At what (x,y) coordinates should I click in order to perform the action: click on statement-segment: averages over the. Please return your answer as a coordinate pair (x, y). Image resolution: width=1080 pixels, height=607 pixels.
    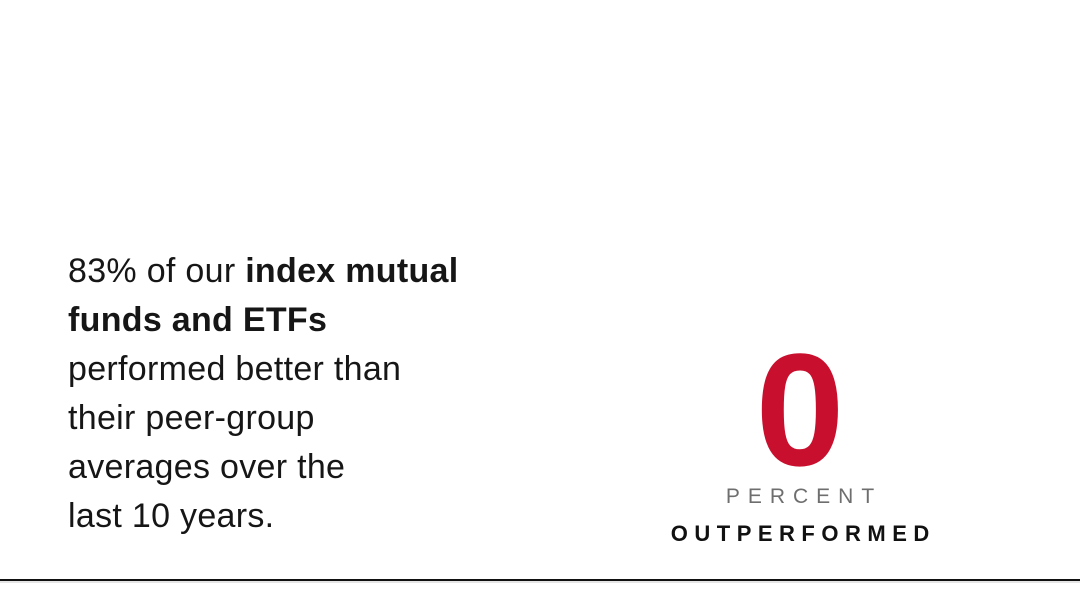
    Looking at the image, I should click on (207, 467).